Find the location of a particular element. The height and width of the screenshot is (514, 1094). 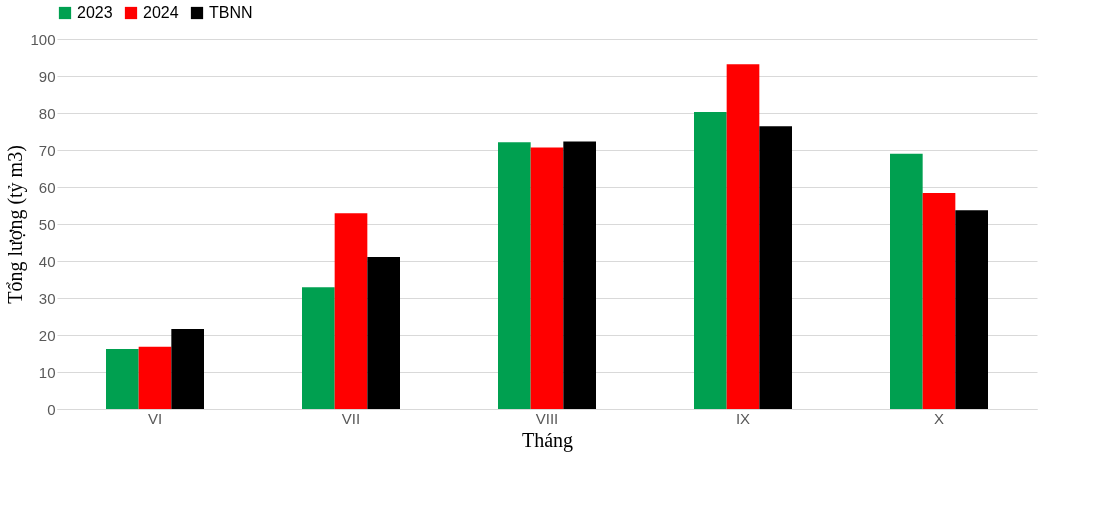

x-axis-title: Tháng is located at coordinates (547, 440).